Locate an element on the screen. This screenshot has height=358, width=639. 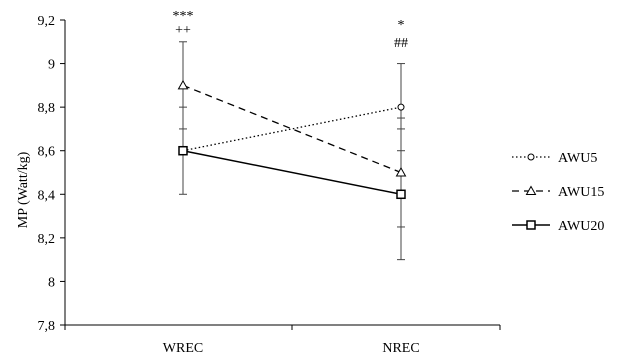
series-line-awu15 is located at coordinates (292, 129).